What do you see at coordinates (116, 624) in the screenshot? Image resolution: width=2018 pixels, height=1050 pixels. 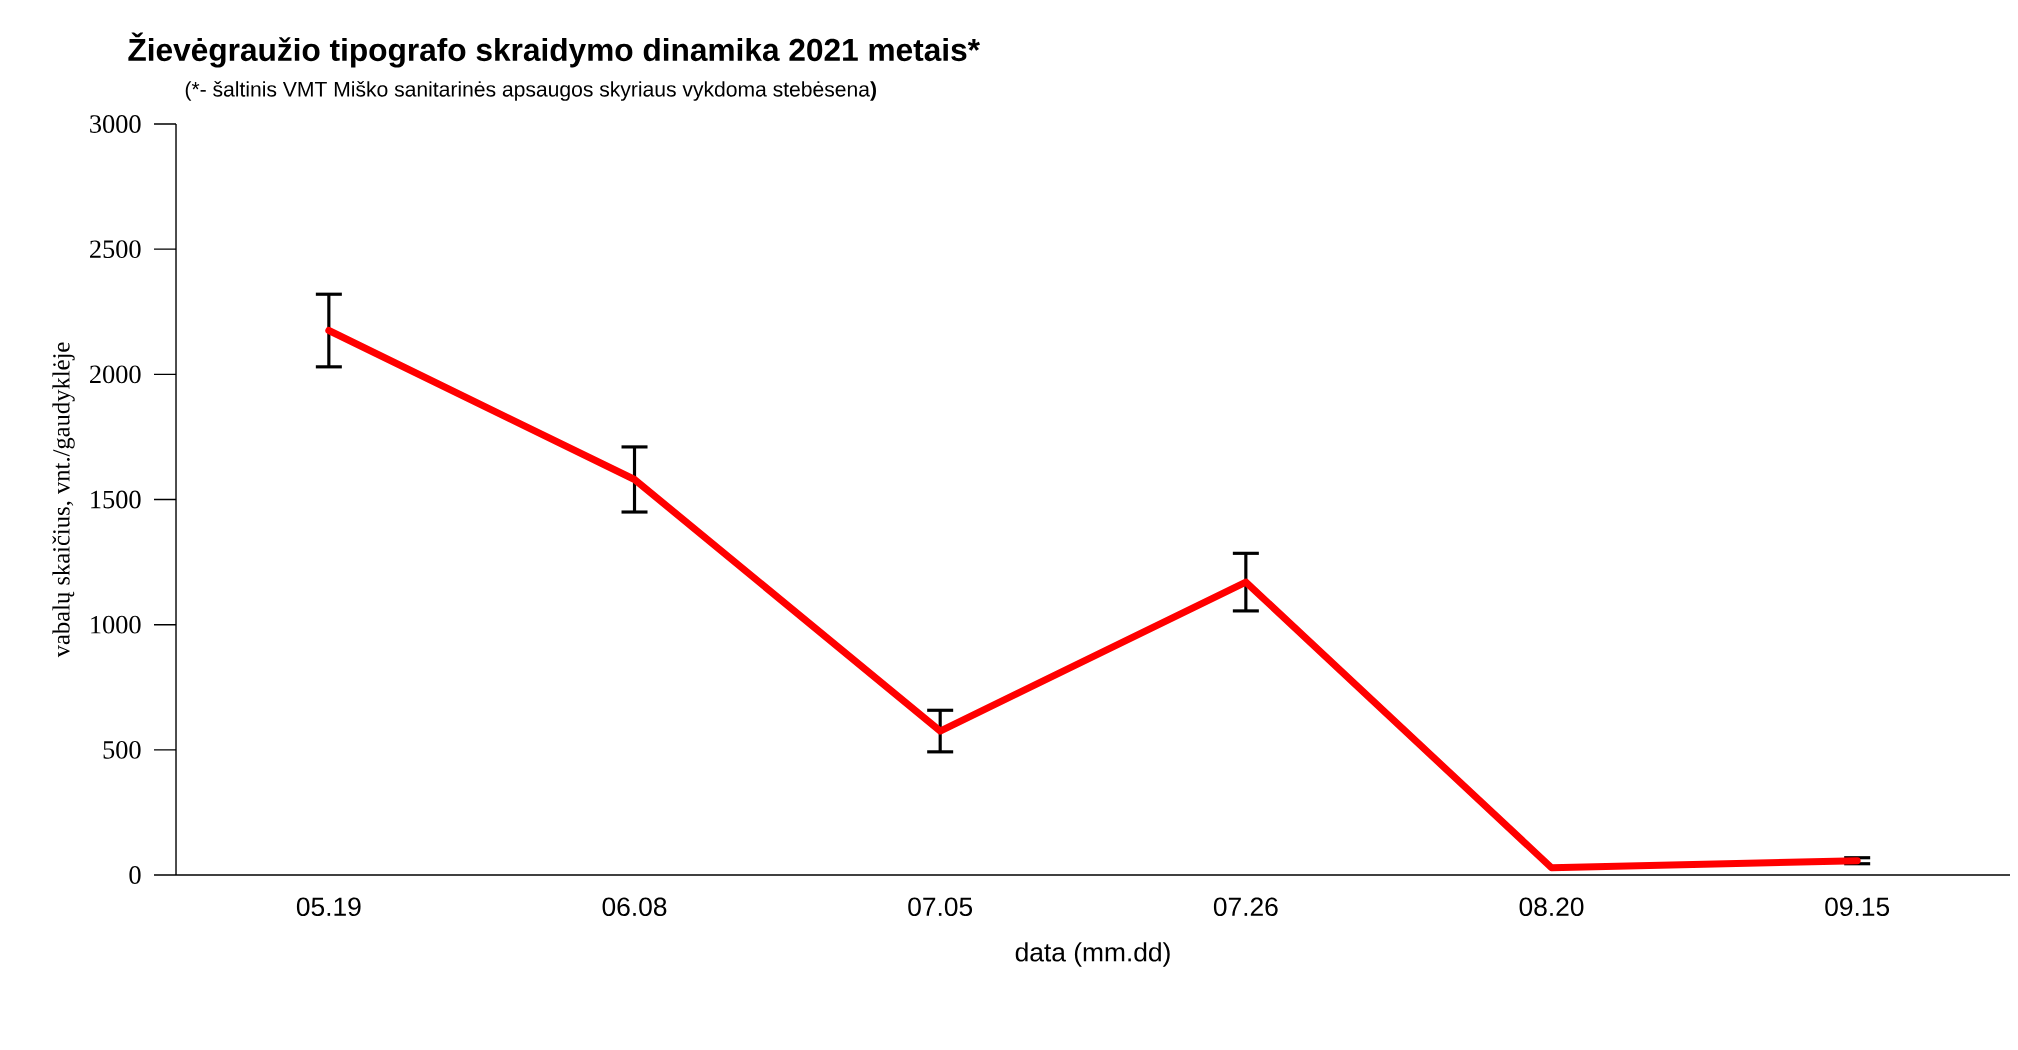 I see `y-tick-label: 1000` at bounding box center [116, 624].